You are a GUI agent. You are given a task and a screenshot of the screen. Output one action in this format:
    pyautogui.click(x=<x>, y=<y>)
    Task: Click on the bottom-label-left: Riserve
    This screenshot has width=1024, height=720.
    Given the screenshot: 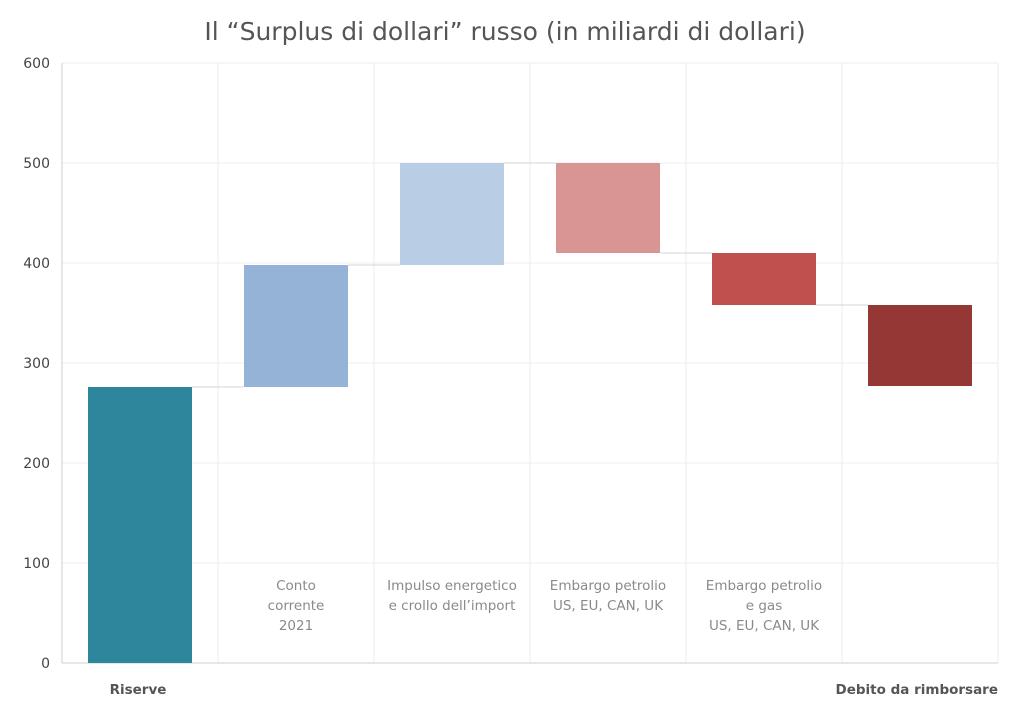 What is the action you would take?
    pyautogui.click(x=138, y=690)
    